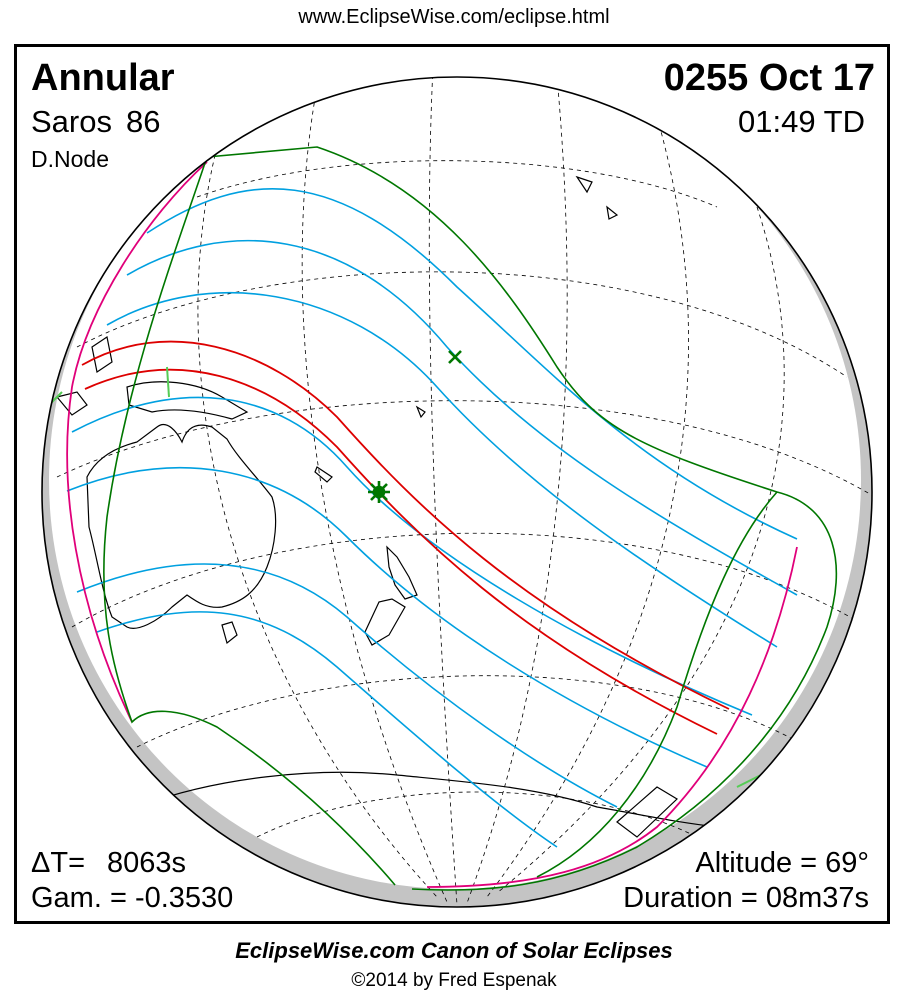 The width and height of the screenshot is (908, 1004). Describe the element at coordinates (103, 78) in the screenshot. I see `eclipse-type: Annular` at that location.